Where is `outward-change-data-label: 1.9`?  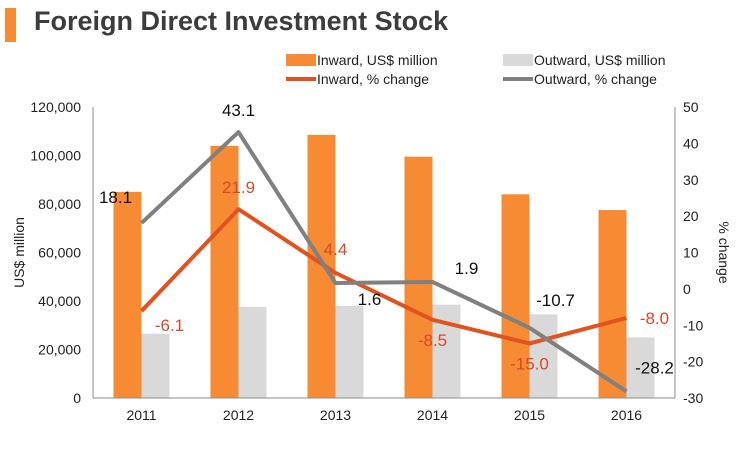
outward-change-data-label: 1.9 is located at coordinates (467, 268).